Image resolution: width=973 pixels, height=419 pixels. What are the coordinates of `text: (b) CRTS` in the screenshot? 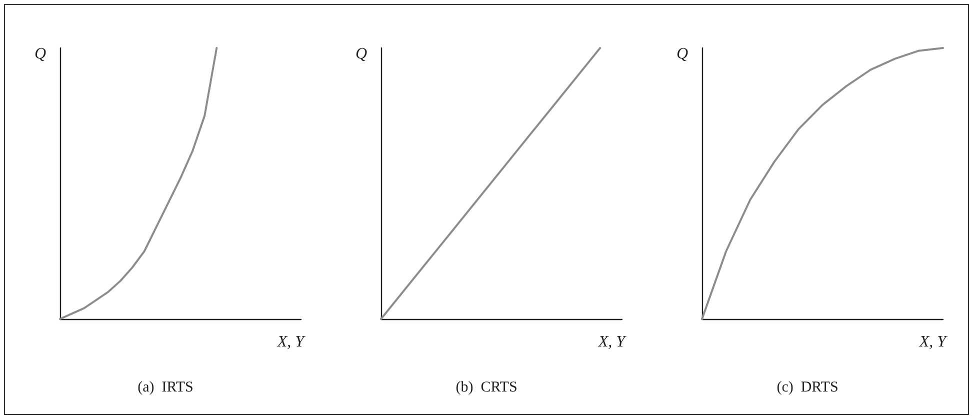 It's located at (487, 388).